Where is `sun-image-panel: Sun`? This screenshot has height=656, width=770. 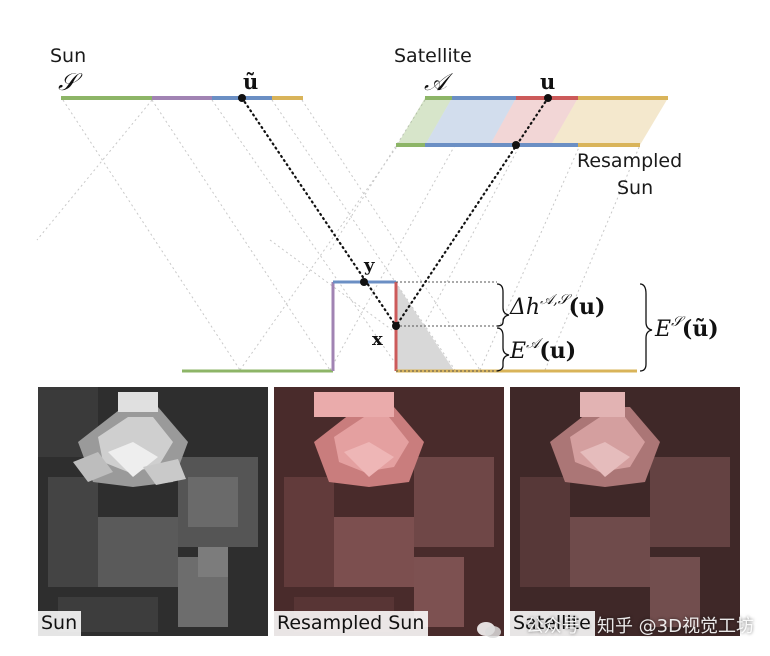 sun-image-panel: Sun is located at coordinates (153, 511).